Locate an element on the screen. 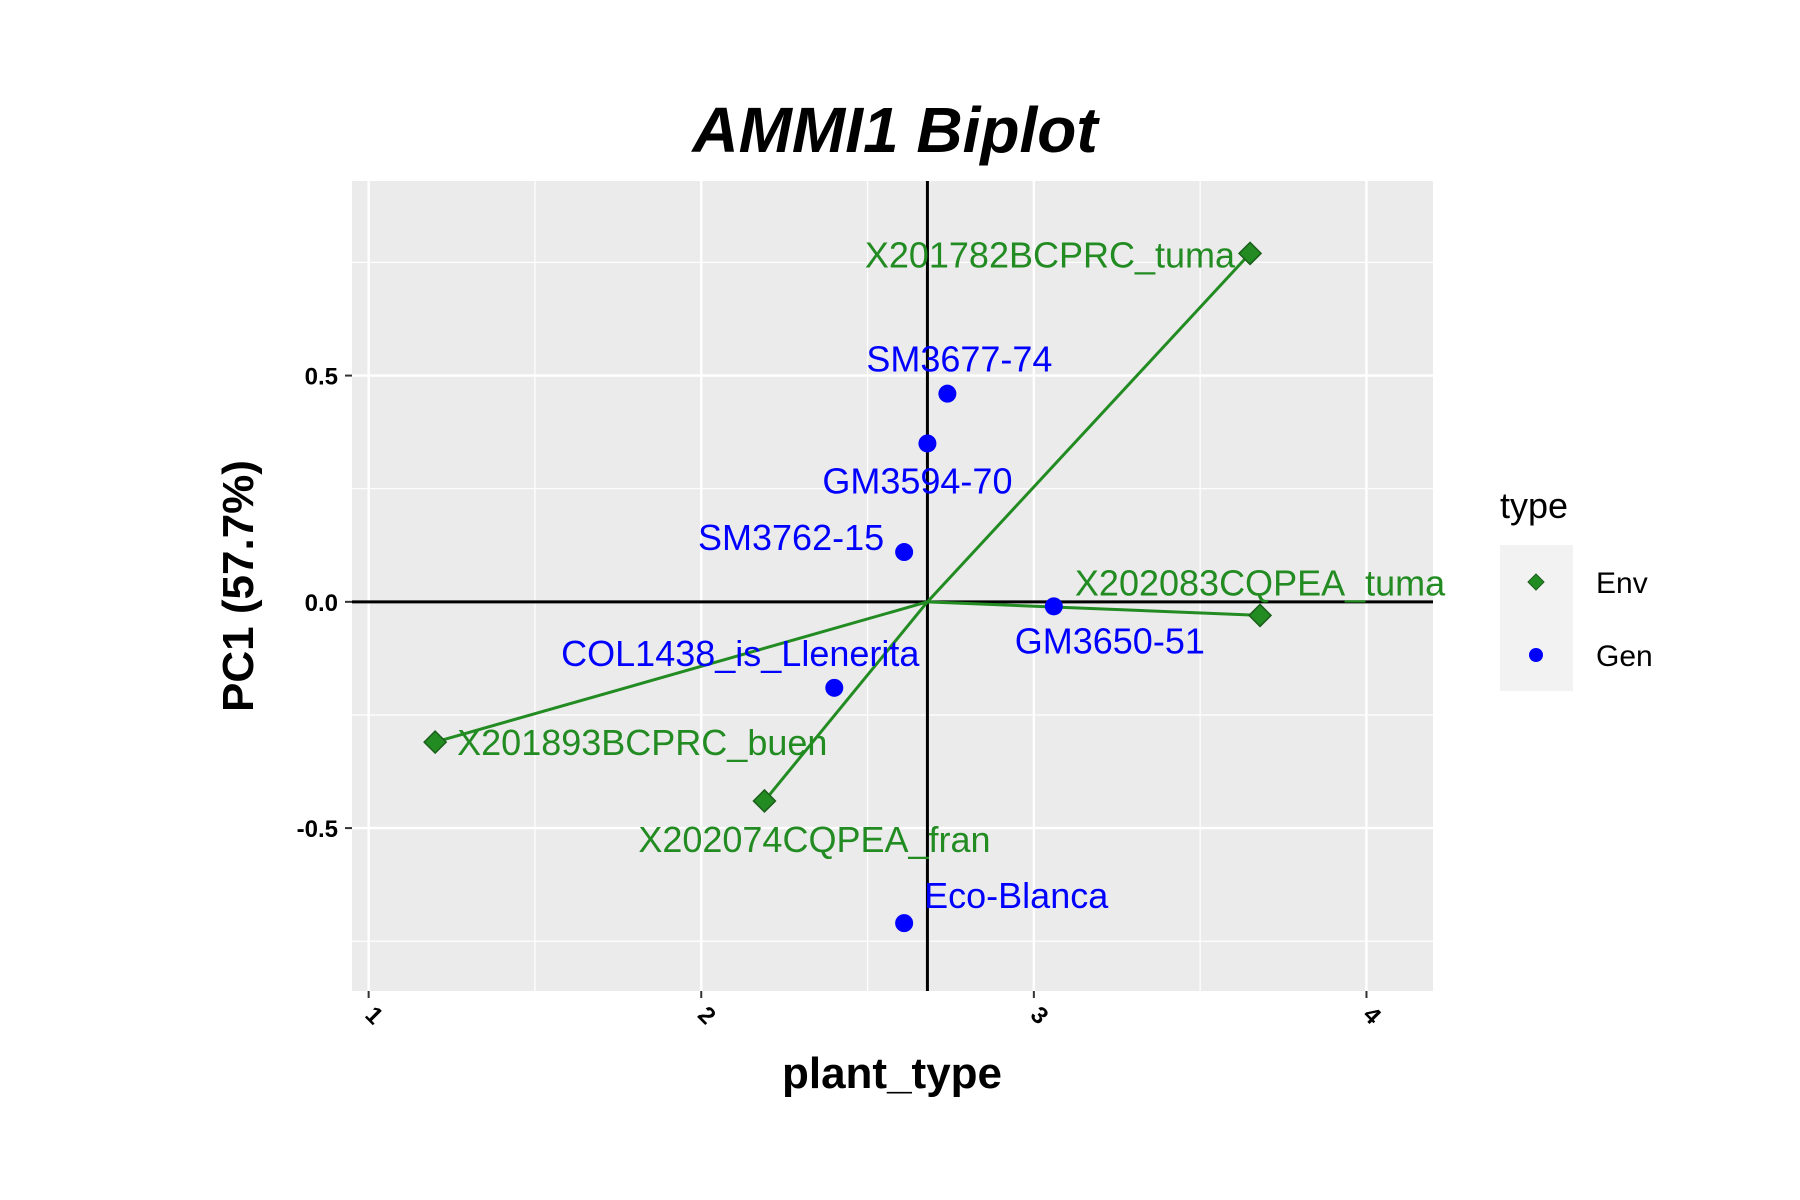 Image resolution: width=1800 pixels, height=1200 pixels. x-tick-label: 4 is located at coordinates (1372, 1015).